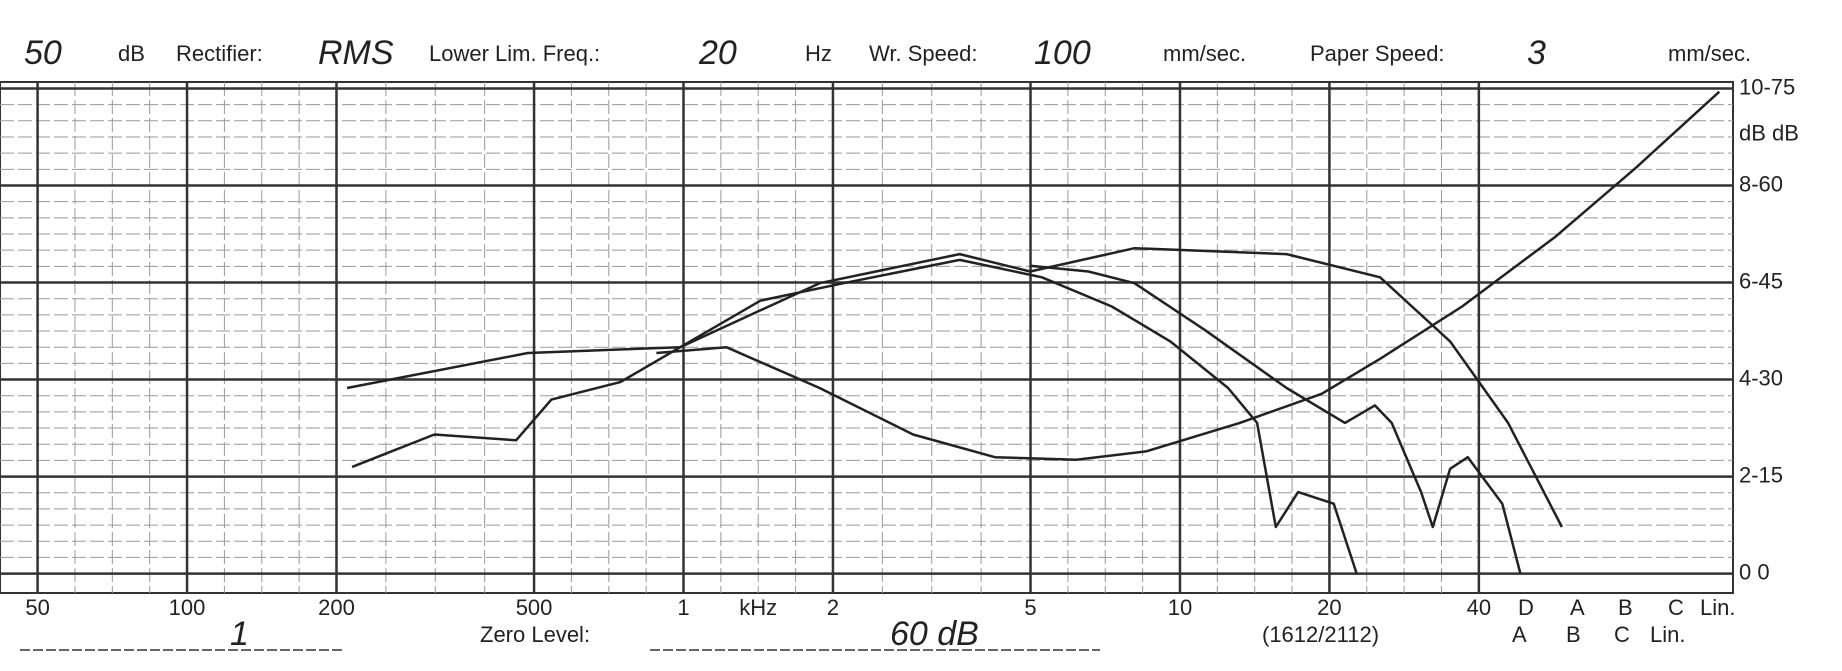 The image size is (1842, 671). I want to click on x-tick-label: 5, so click(1030, 607).